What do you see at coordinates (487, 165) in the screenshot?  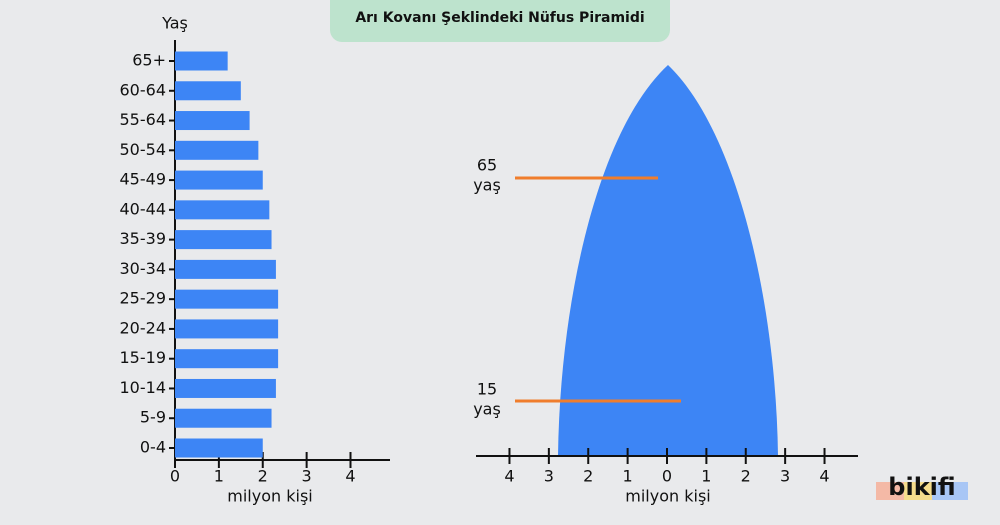 I see `annotation: 65` at bounding box center [487, 165].